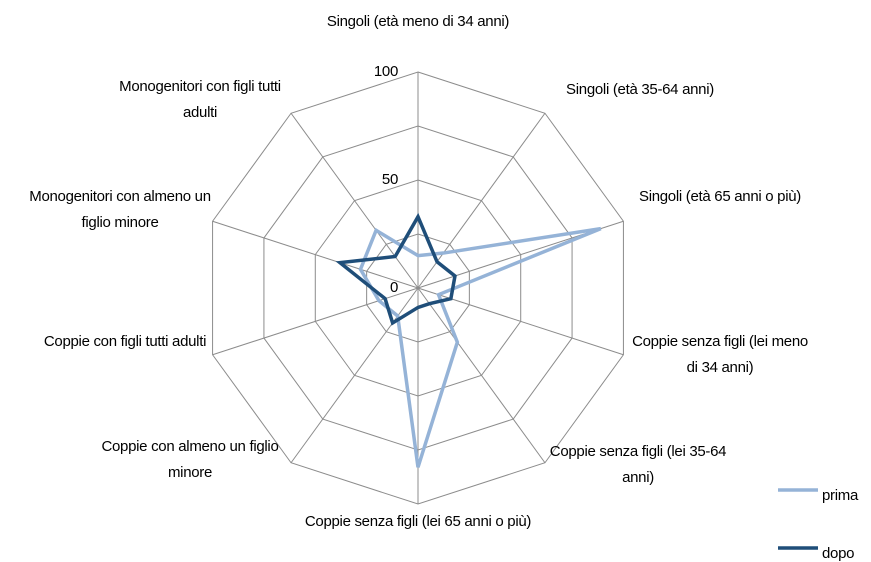 The image size is (871, 562). I want to click on category-label: Coppie con almeno un figlio minore, so click(190, 459).